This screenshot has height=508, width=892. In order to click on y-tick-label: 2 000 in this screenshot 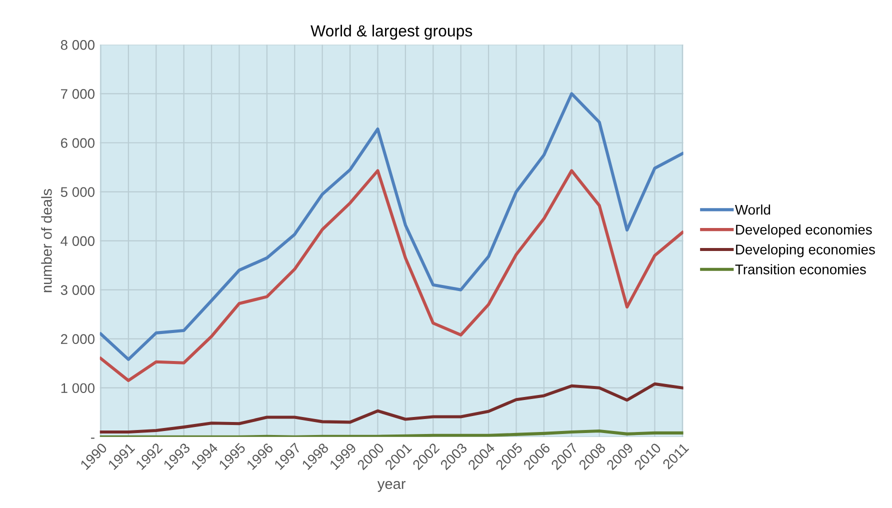, I will do `click(77, 339)`.